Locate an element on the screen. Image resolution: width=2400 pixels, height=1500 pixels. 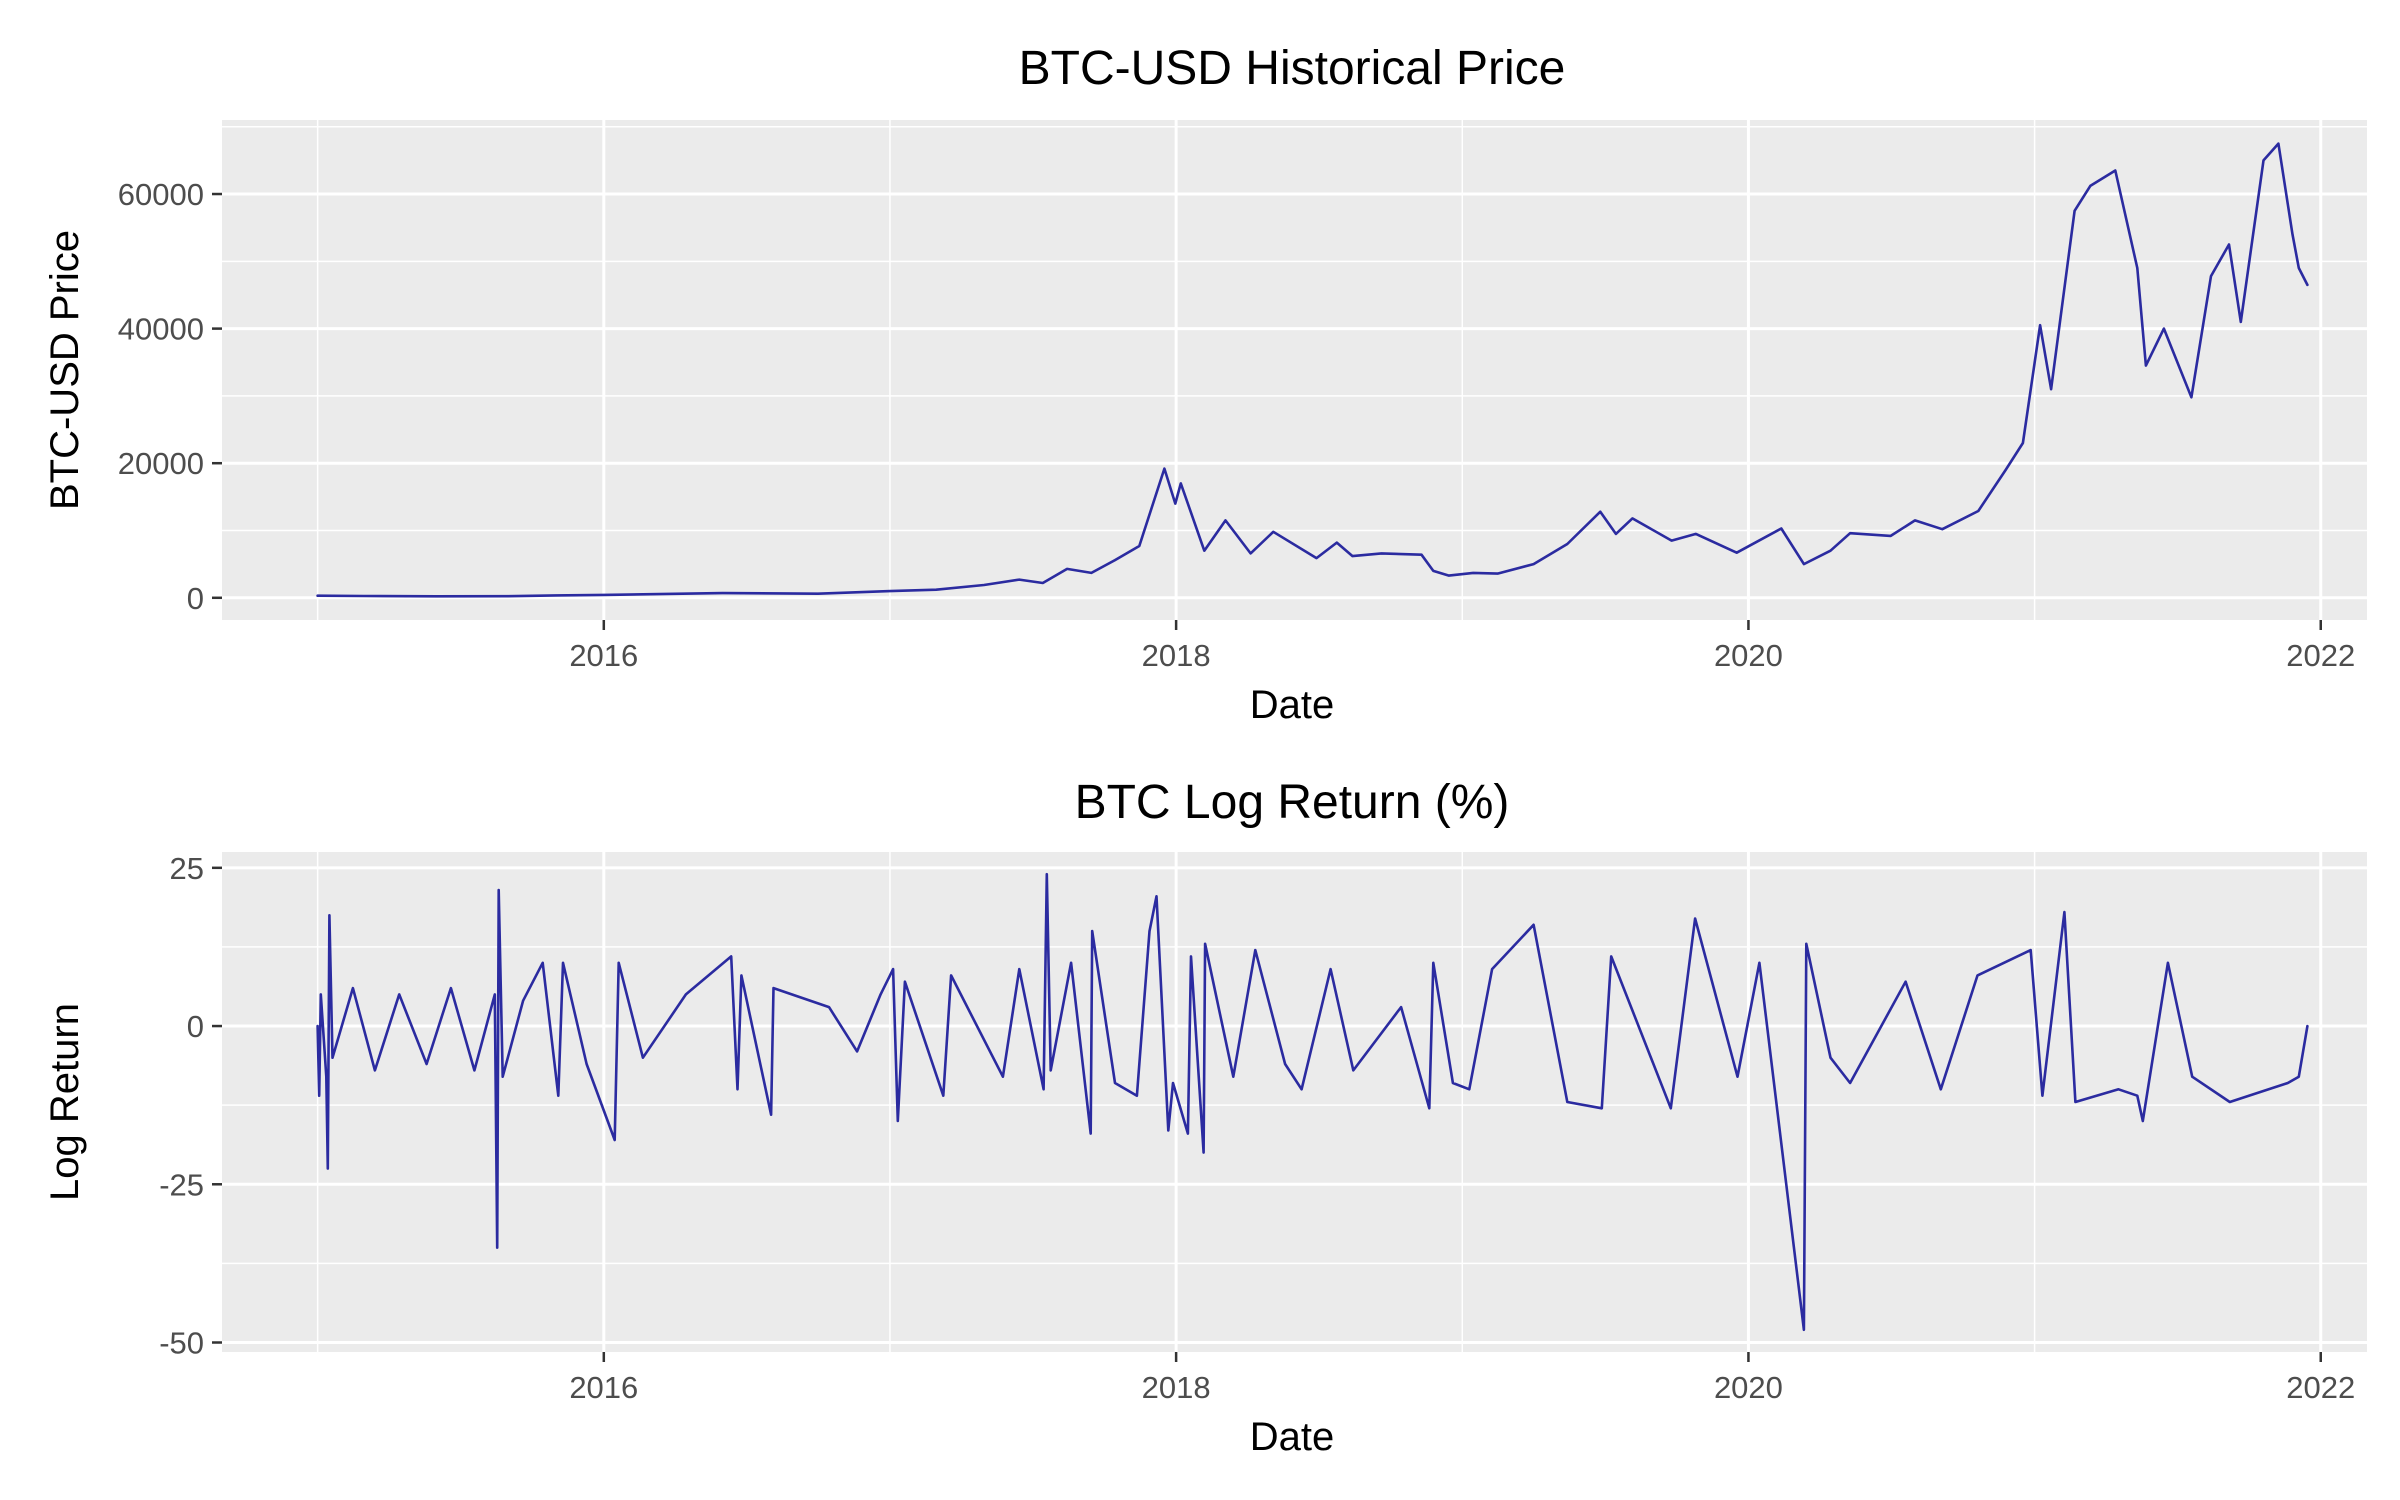
log-return-chart-title: BTC Log Return (%) is located at coordinates (1292, 802).